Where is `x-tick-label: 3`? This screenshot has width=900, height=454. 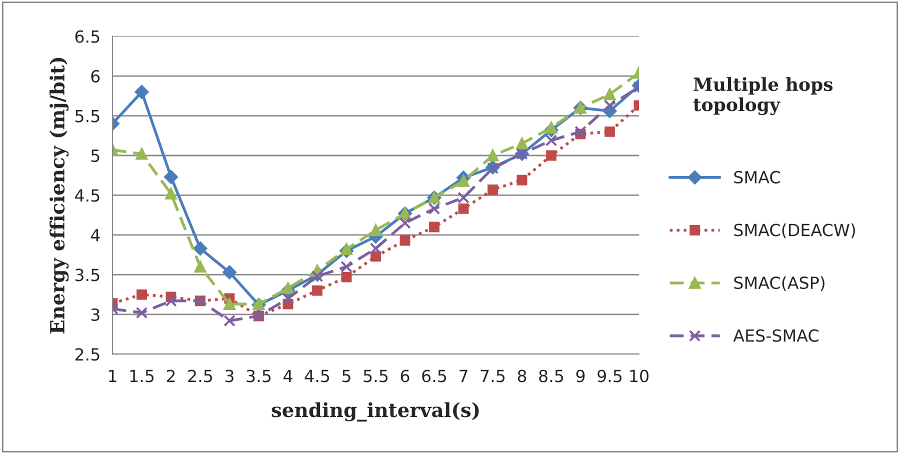 x-tick-label: 3 is located at coordinates (229, 376).